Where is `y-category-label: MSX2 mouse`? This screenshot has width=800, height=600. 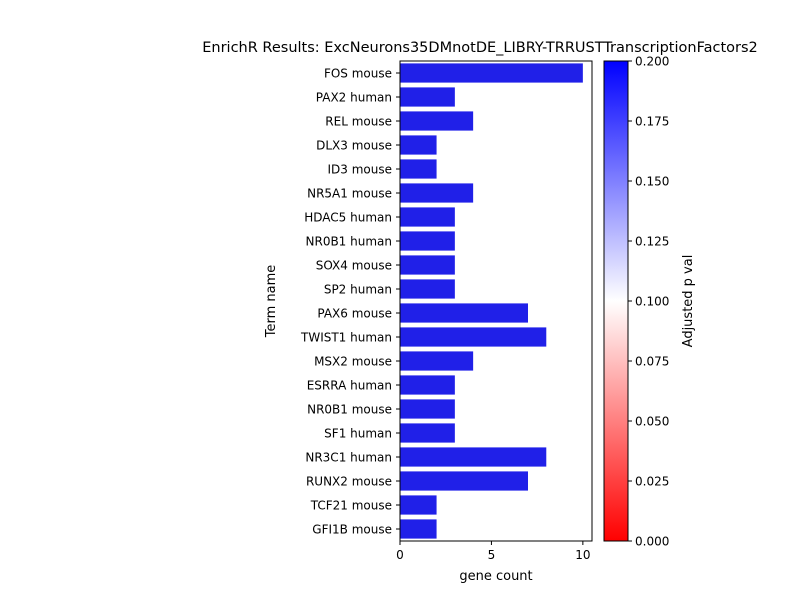 y-category-label: MSX2 mouse is located at coordinates (353, 362).